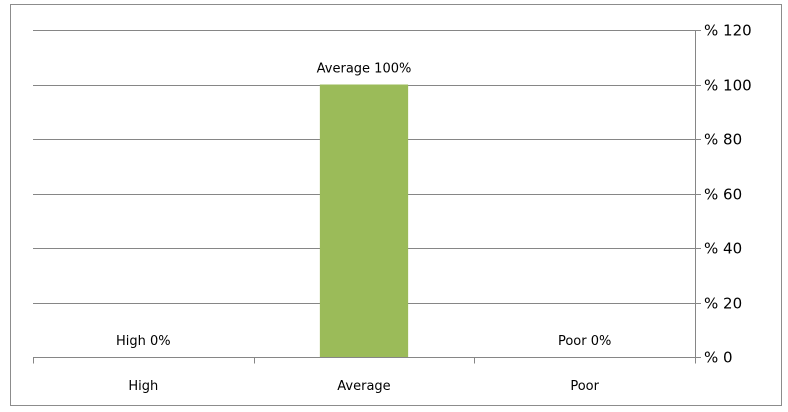  What do you see at coordinates (143, 386) in the screenshot?
I see `x-category-label: High` at bounding box center [143, 386].